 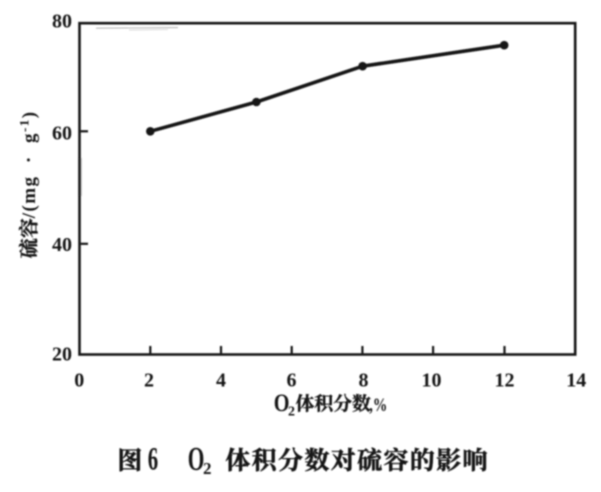 I want to click on svg-text: 10, so click(x=432, y=381).